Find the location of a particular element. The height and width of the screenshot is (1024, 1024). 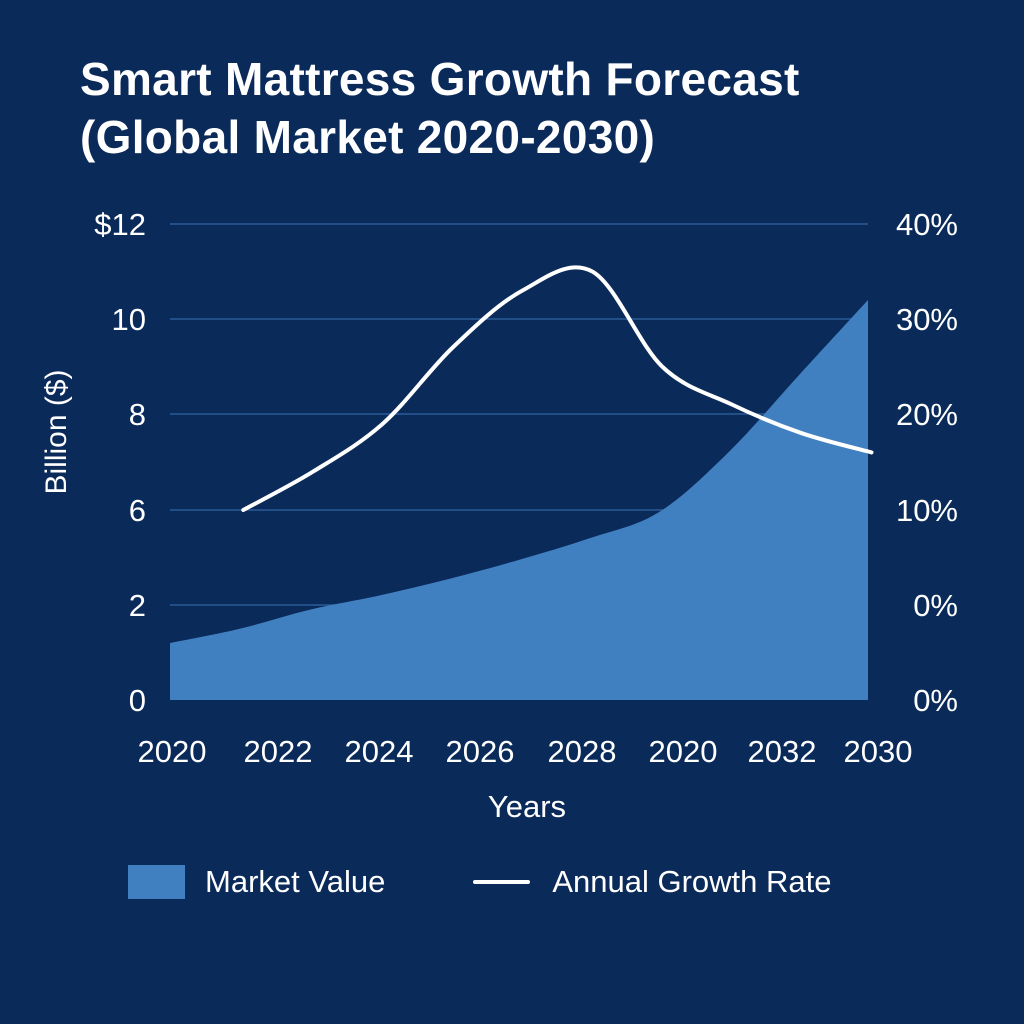

chart-title-line-1: Smart Mattress Growth Forecast is located at coordinates (440, 79).